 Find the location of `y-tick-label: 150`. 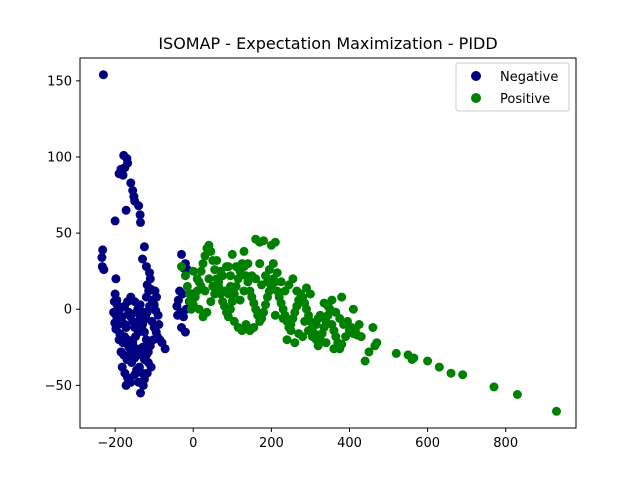

y-tick-label: 150 is located at coordinates (59, 81).